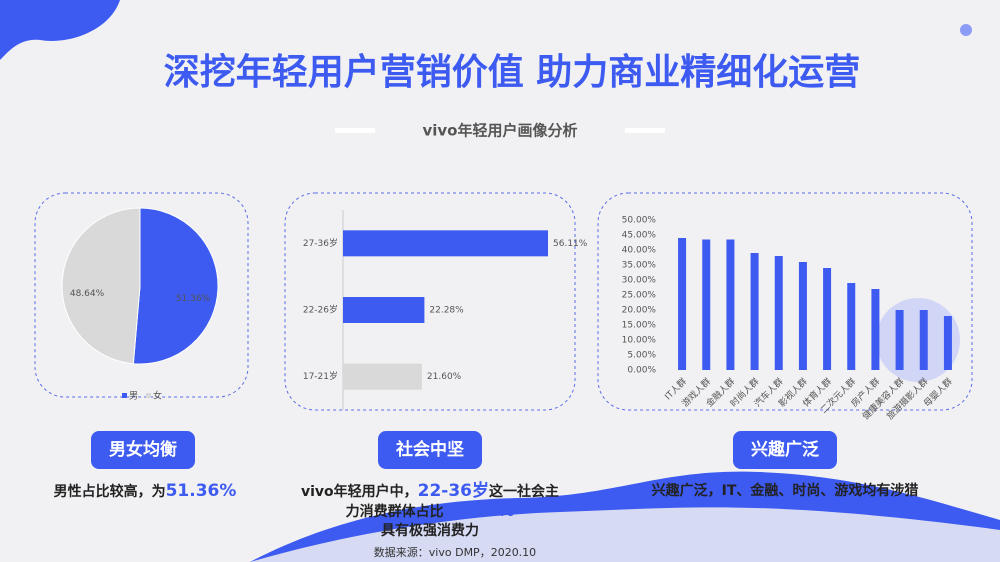 This screenshot has height=562, width=1000. What do you see at coordinates (453, 491) in the screenshot?
I see `caption-highlight: 22-36岁` at bounding box center [453, 491].